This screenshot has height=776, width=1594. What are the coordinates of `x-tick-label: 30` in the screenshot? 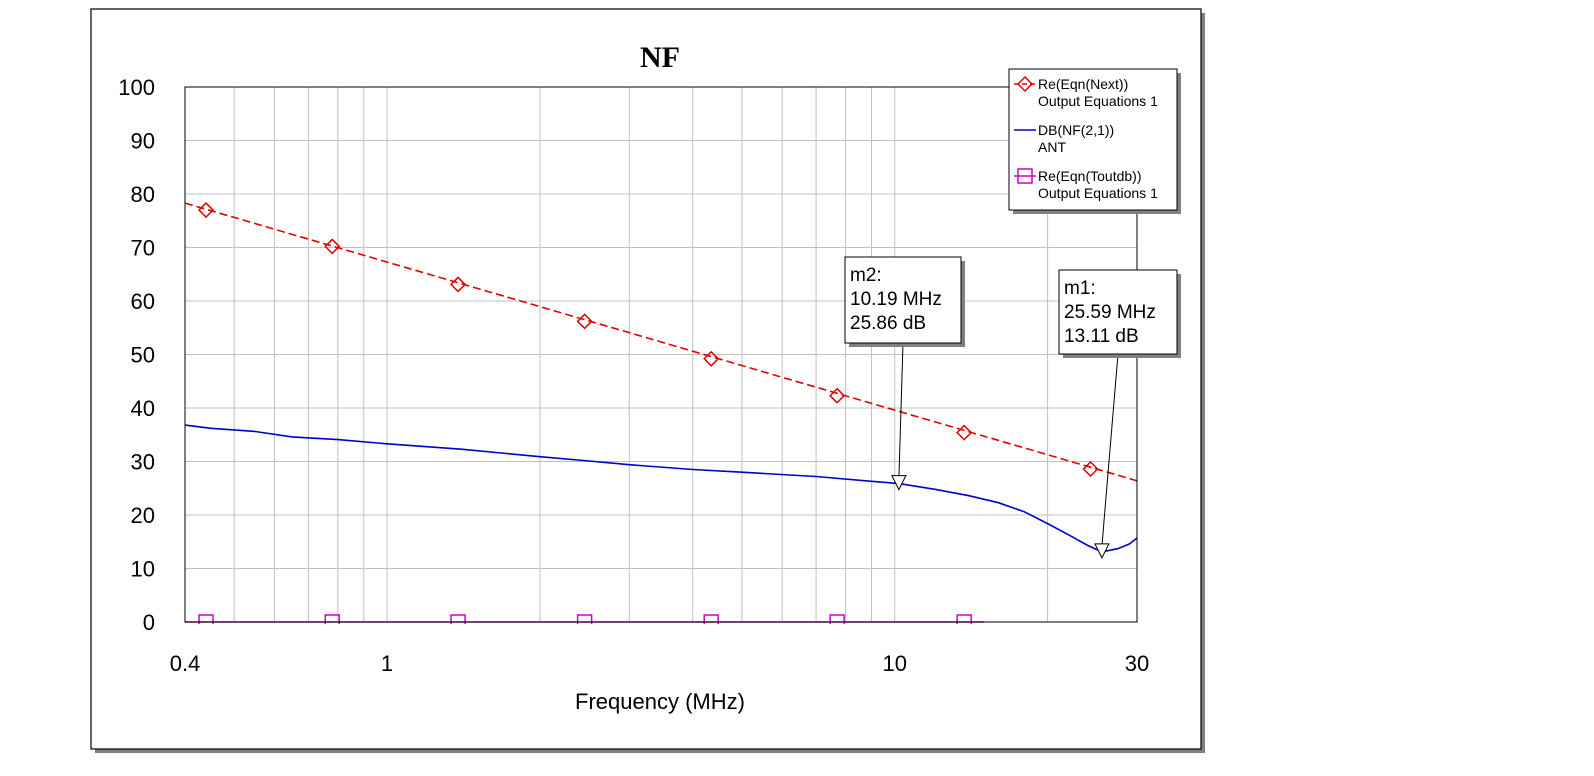 It's located at (1137, 663).